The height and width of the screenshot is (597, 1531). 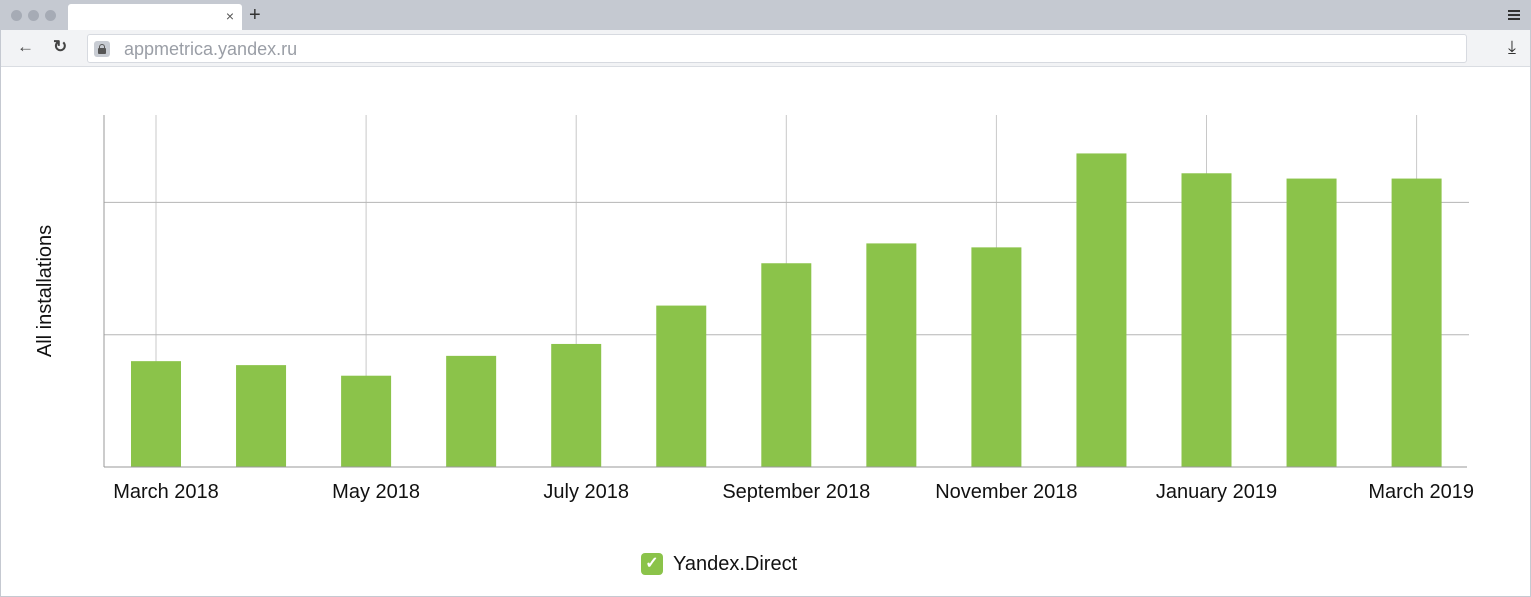 I want to click on x-tick-label: January 2019, so click(x=1216, y=492).